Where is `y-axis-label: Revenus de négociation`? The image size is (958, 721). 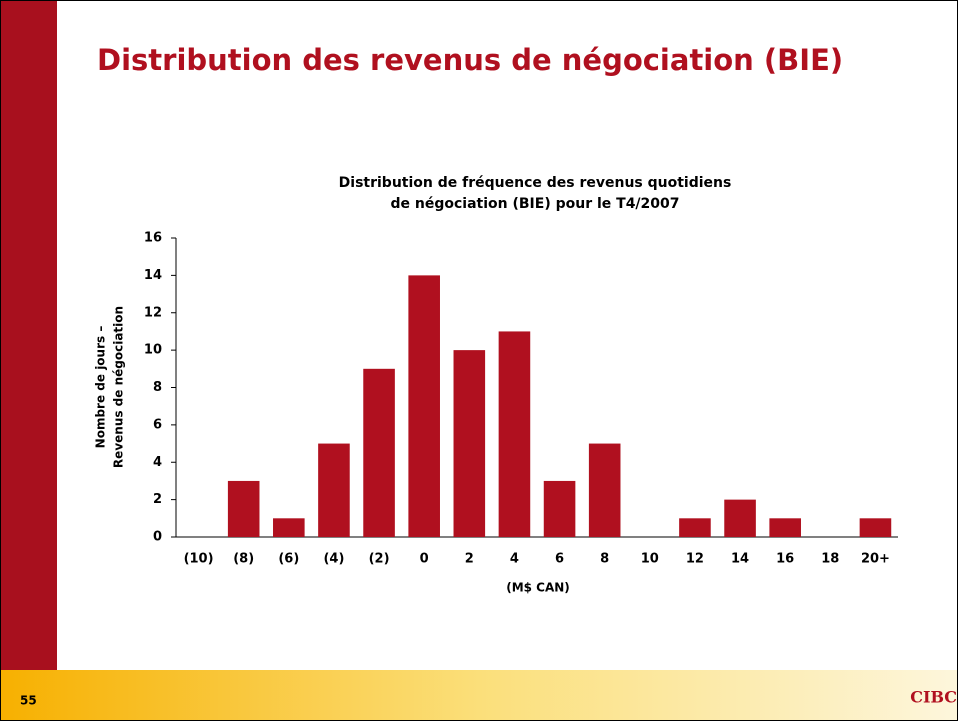
y-axis-label: Revenus de négociation is located at coordinates (119, 387).